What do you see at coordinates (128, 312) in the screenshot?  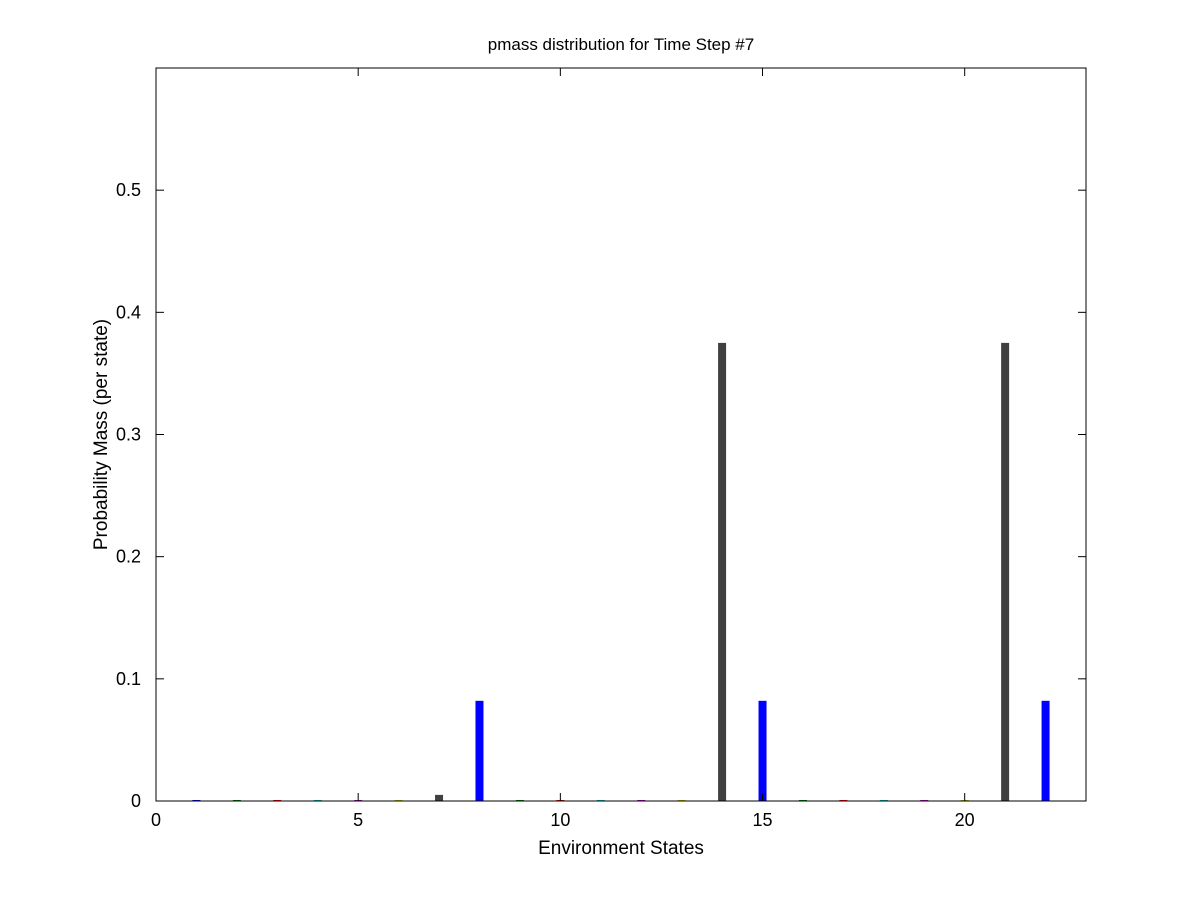 I see `y-tick-label: 0.4` at bounding box center [128, 312].